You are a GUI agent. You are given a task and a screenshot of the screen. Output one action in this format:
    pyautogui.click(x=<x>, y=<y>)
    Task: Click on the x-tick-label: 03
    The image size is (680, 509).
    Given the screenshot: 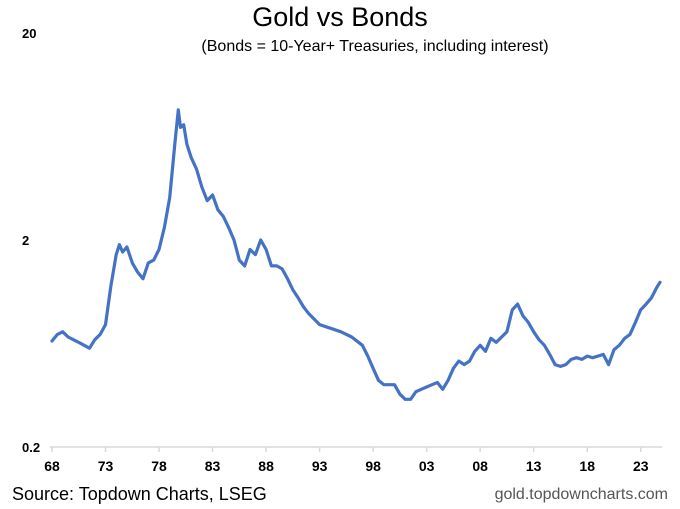 What is the action you would take?
    pyautogui.click(x=427, y=466)
    